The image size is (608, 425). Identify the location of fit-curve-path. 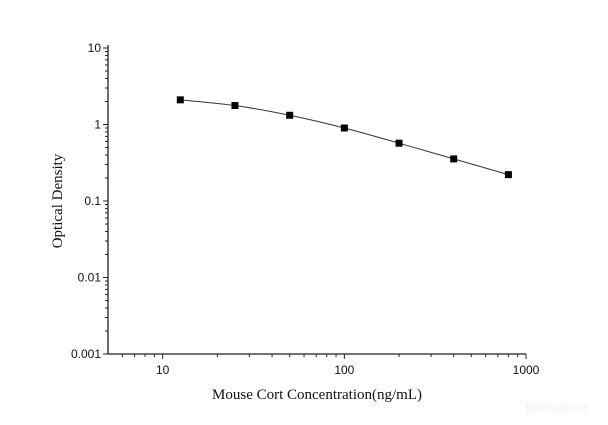
(344, 137).